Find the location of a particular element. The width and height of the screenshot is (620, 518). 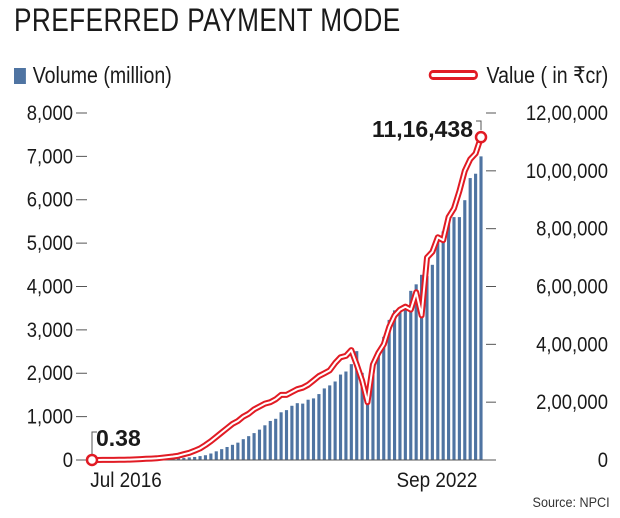

legend-volume: Volume (million) is located at coordinates (93, 75).